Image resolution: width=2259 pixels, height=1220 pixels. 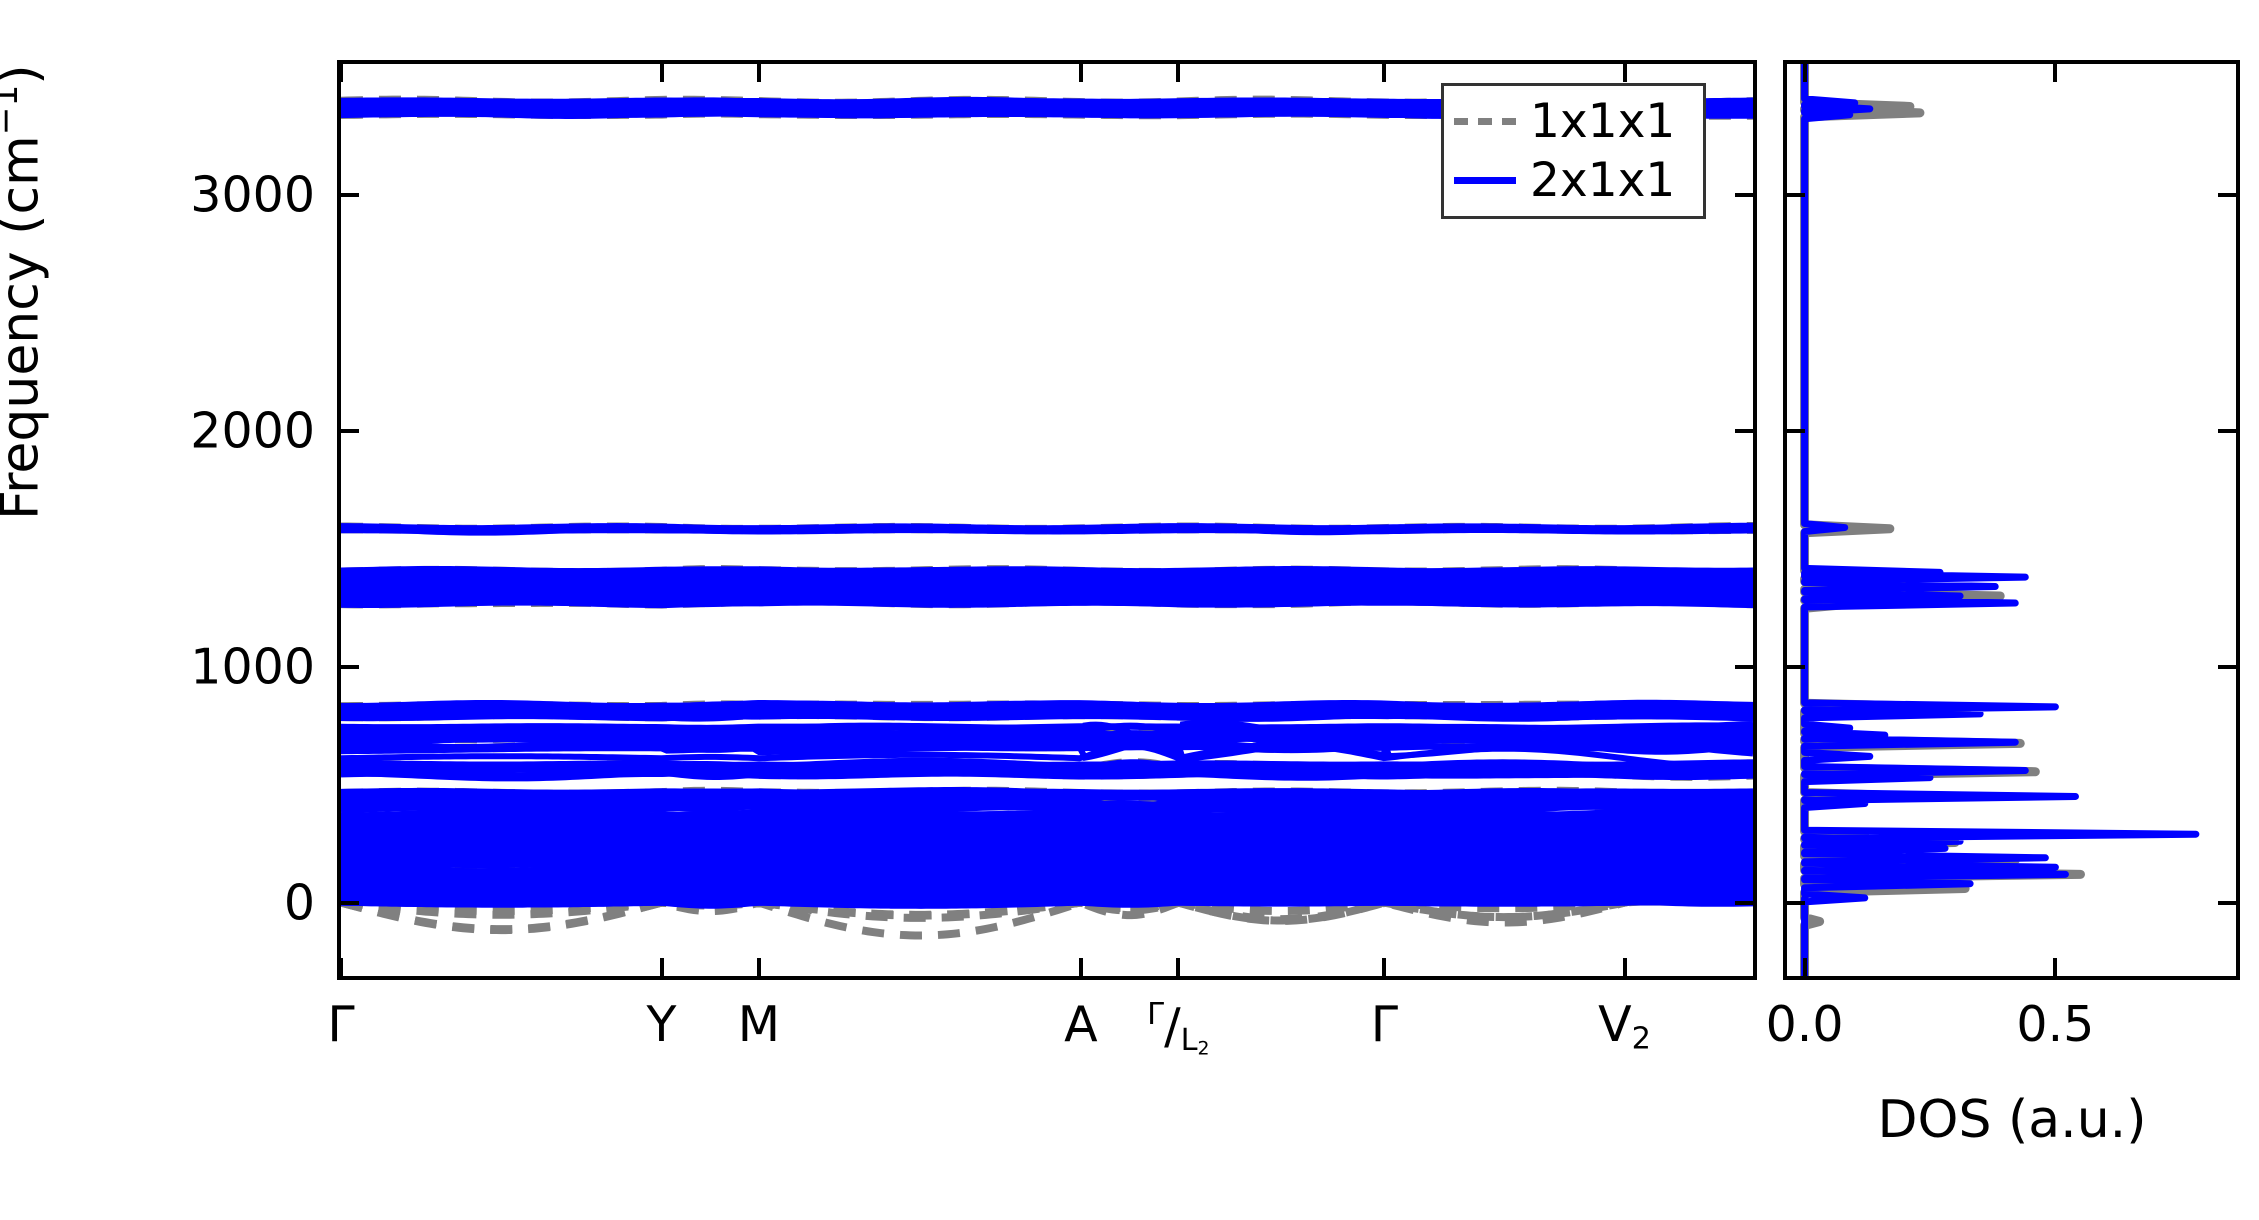 I want to click on legend-label: 2x1x1, so click(x=1603, y=180).